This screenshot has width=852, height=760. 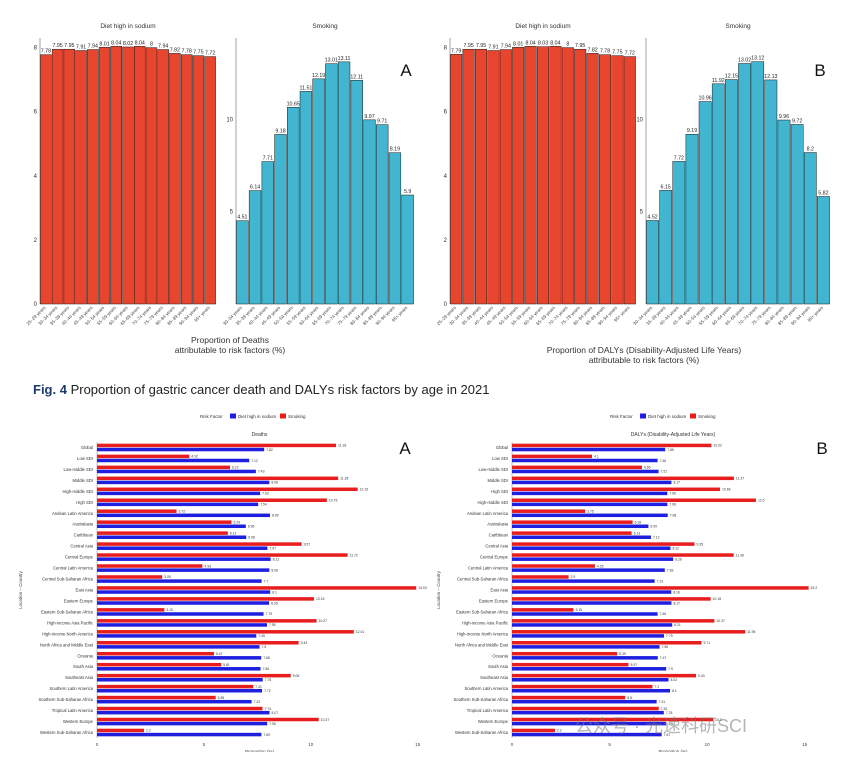 I want to click on y-tick-label: 0, so click(x=446, y=305).